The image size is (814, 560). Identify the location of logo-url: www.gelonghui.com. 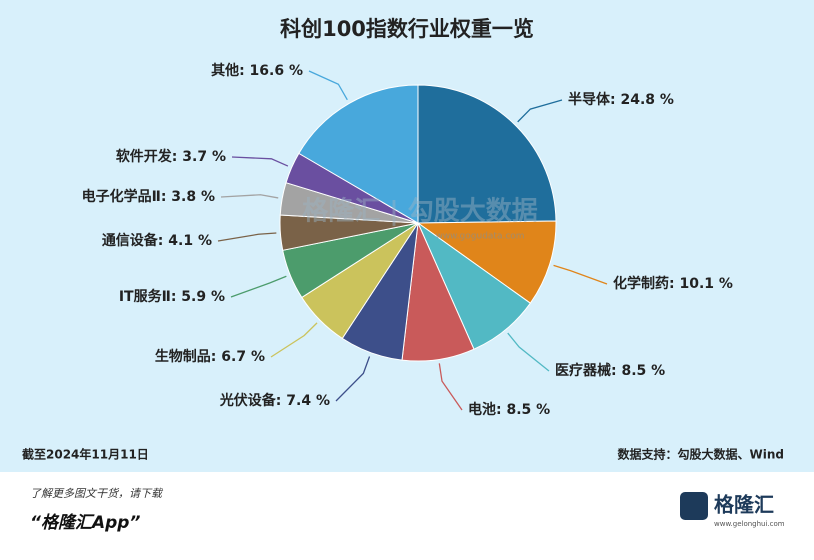
(749, 524).